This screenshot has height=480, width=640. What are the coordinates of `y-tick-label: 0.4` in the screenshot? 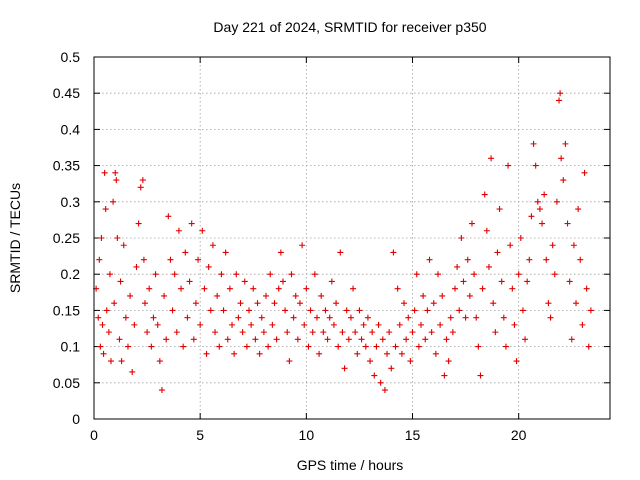 It's located at (71, 129).